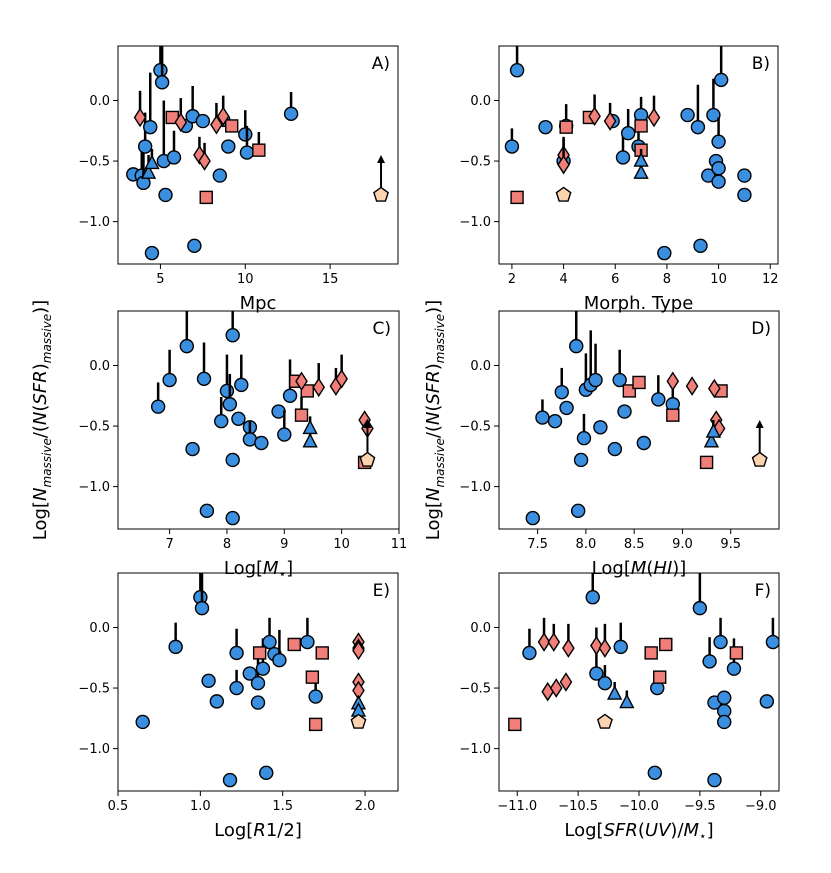 The image size is (831, 873). I want to click on x-tick-label: 8.0, so click(586, 544).